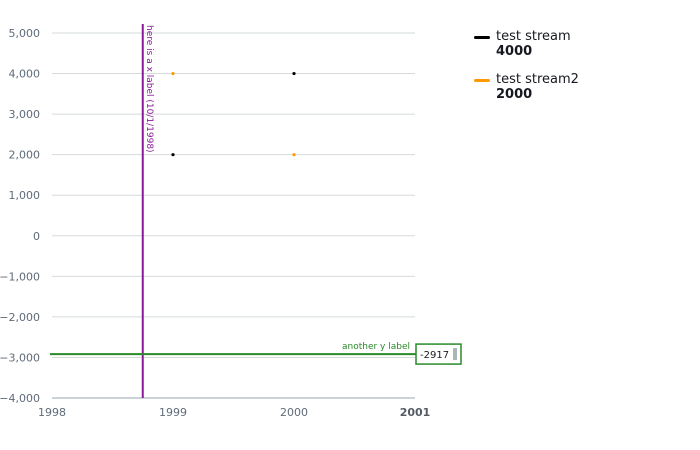 The height and width of the screenshot is (450, 700). Describe the element at coordinates (25, 74) in the screenshot. I see `y-tick-label: 4,000` at that location.